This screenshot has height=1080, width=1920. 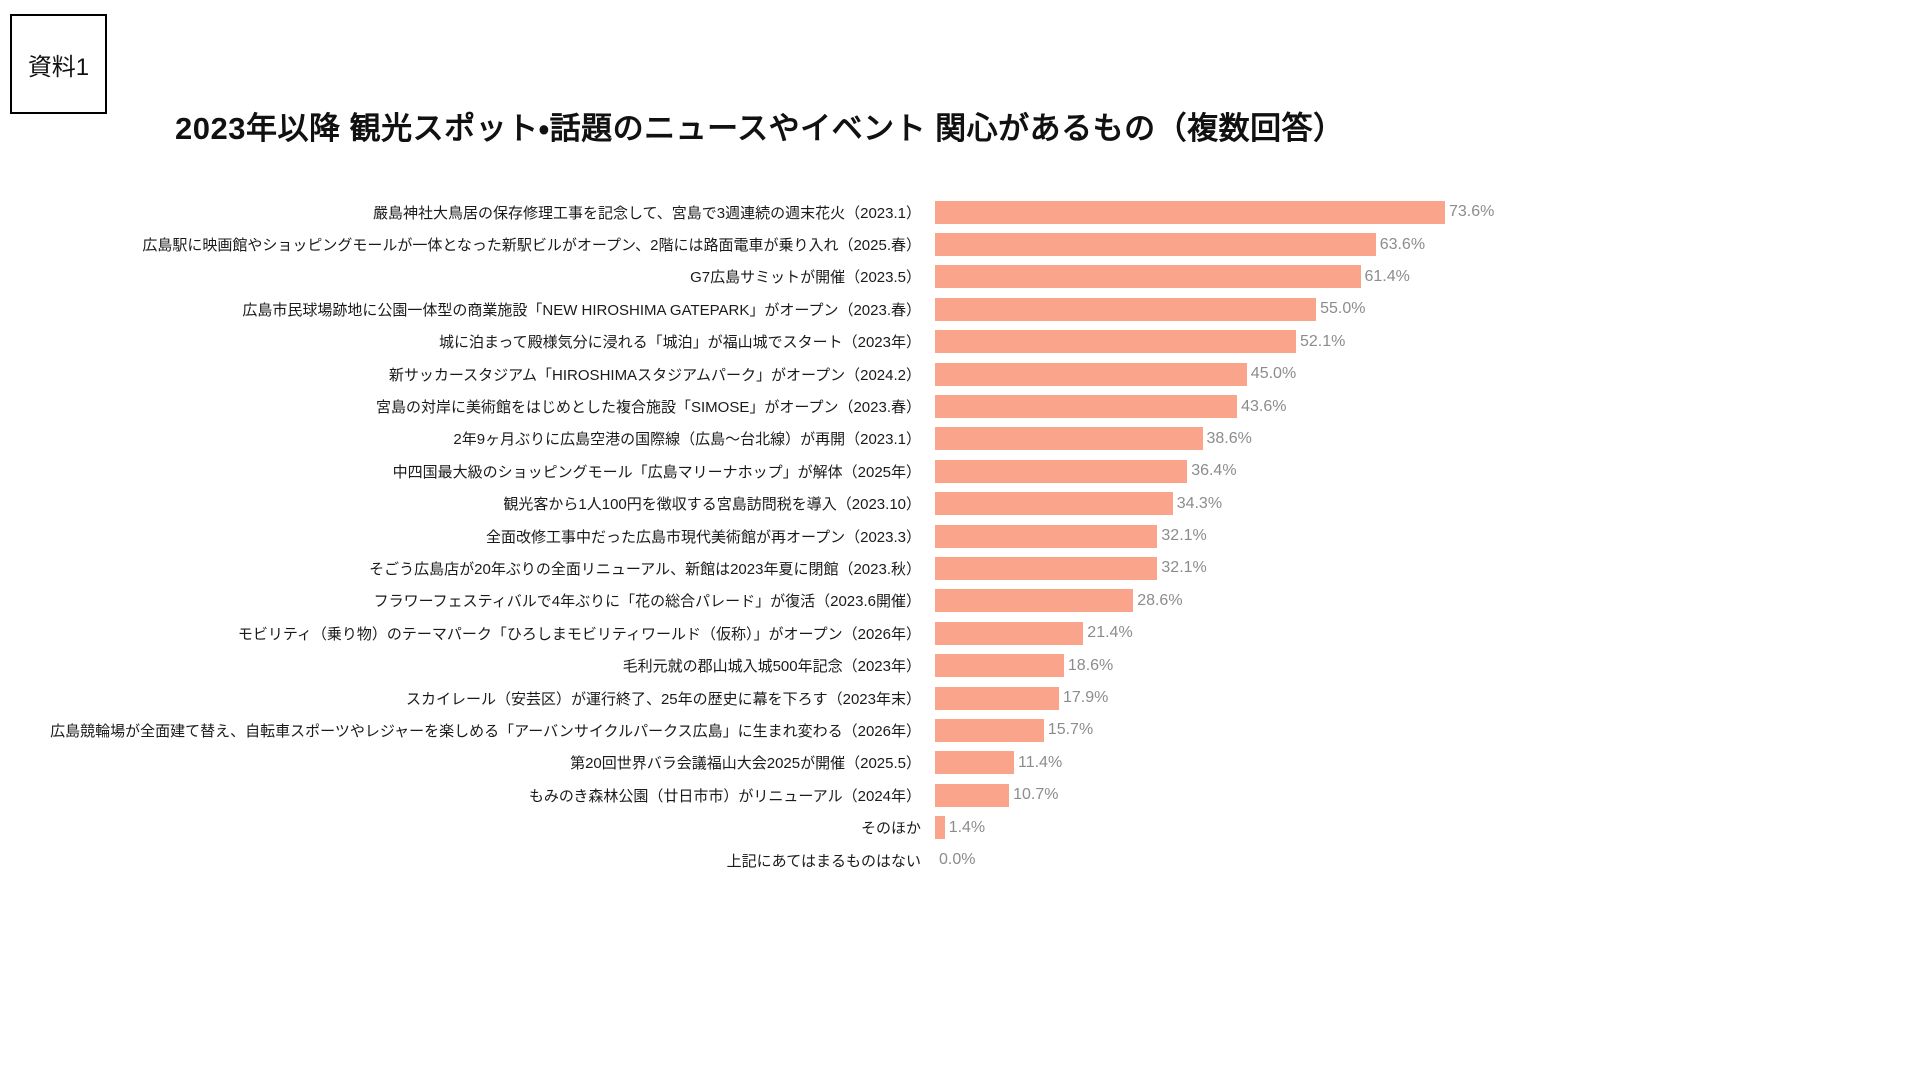 I want to click on chart-row: 2年9ヶ月ぶりに広島空港の国際線（広島〜台北線）が再開（2023.1） 38.6%, so click(x=780, y=439).